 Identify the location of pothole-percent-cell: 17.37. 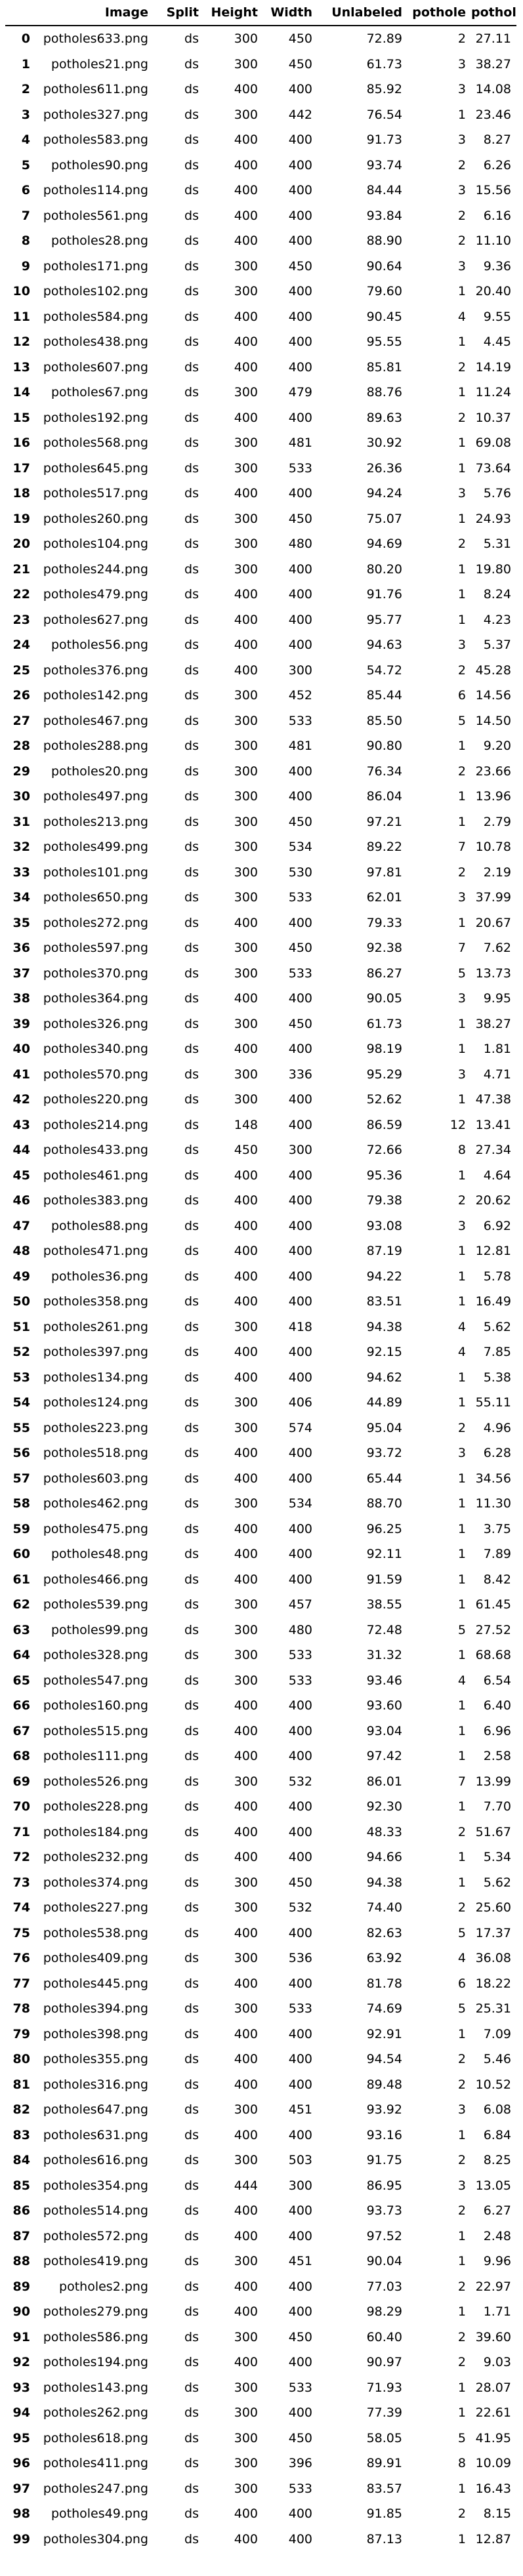
(493, 1932).